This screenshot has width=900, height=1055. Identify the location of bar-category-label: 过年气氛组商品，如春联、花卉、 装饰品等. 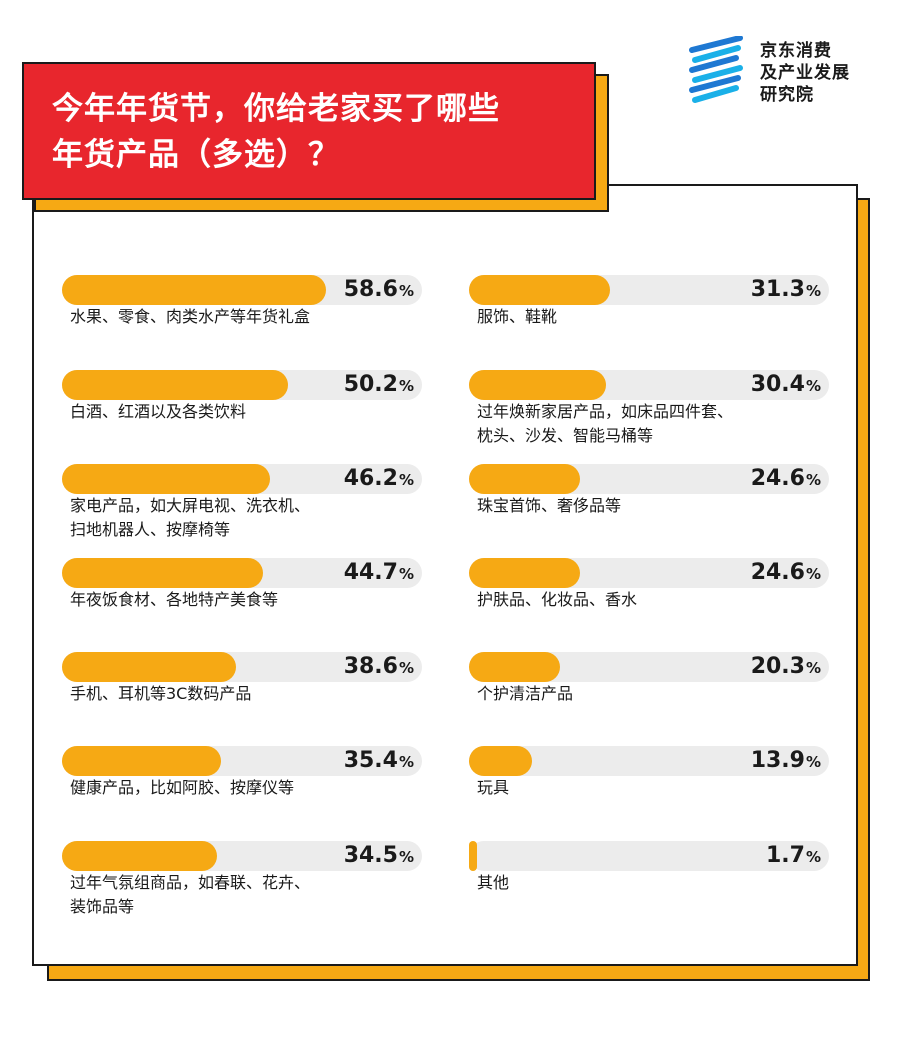
(190, 894).